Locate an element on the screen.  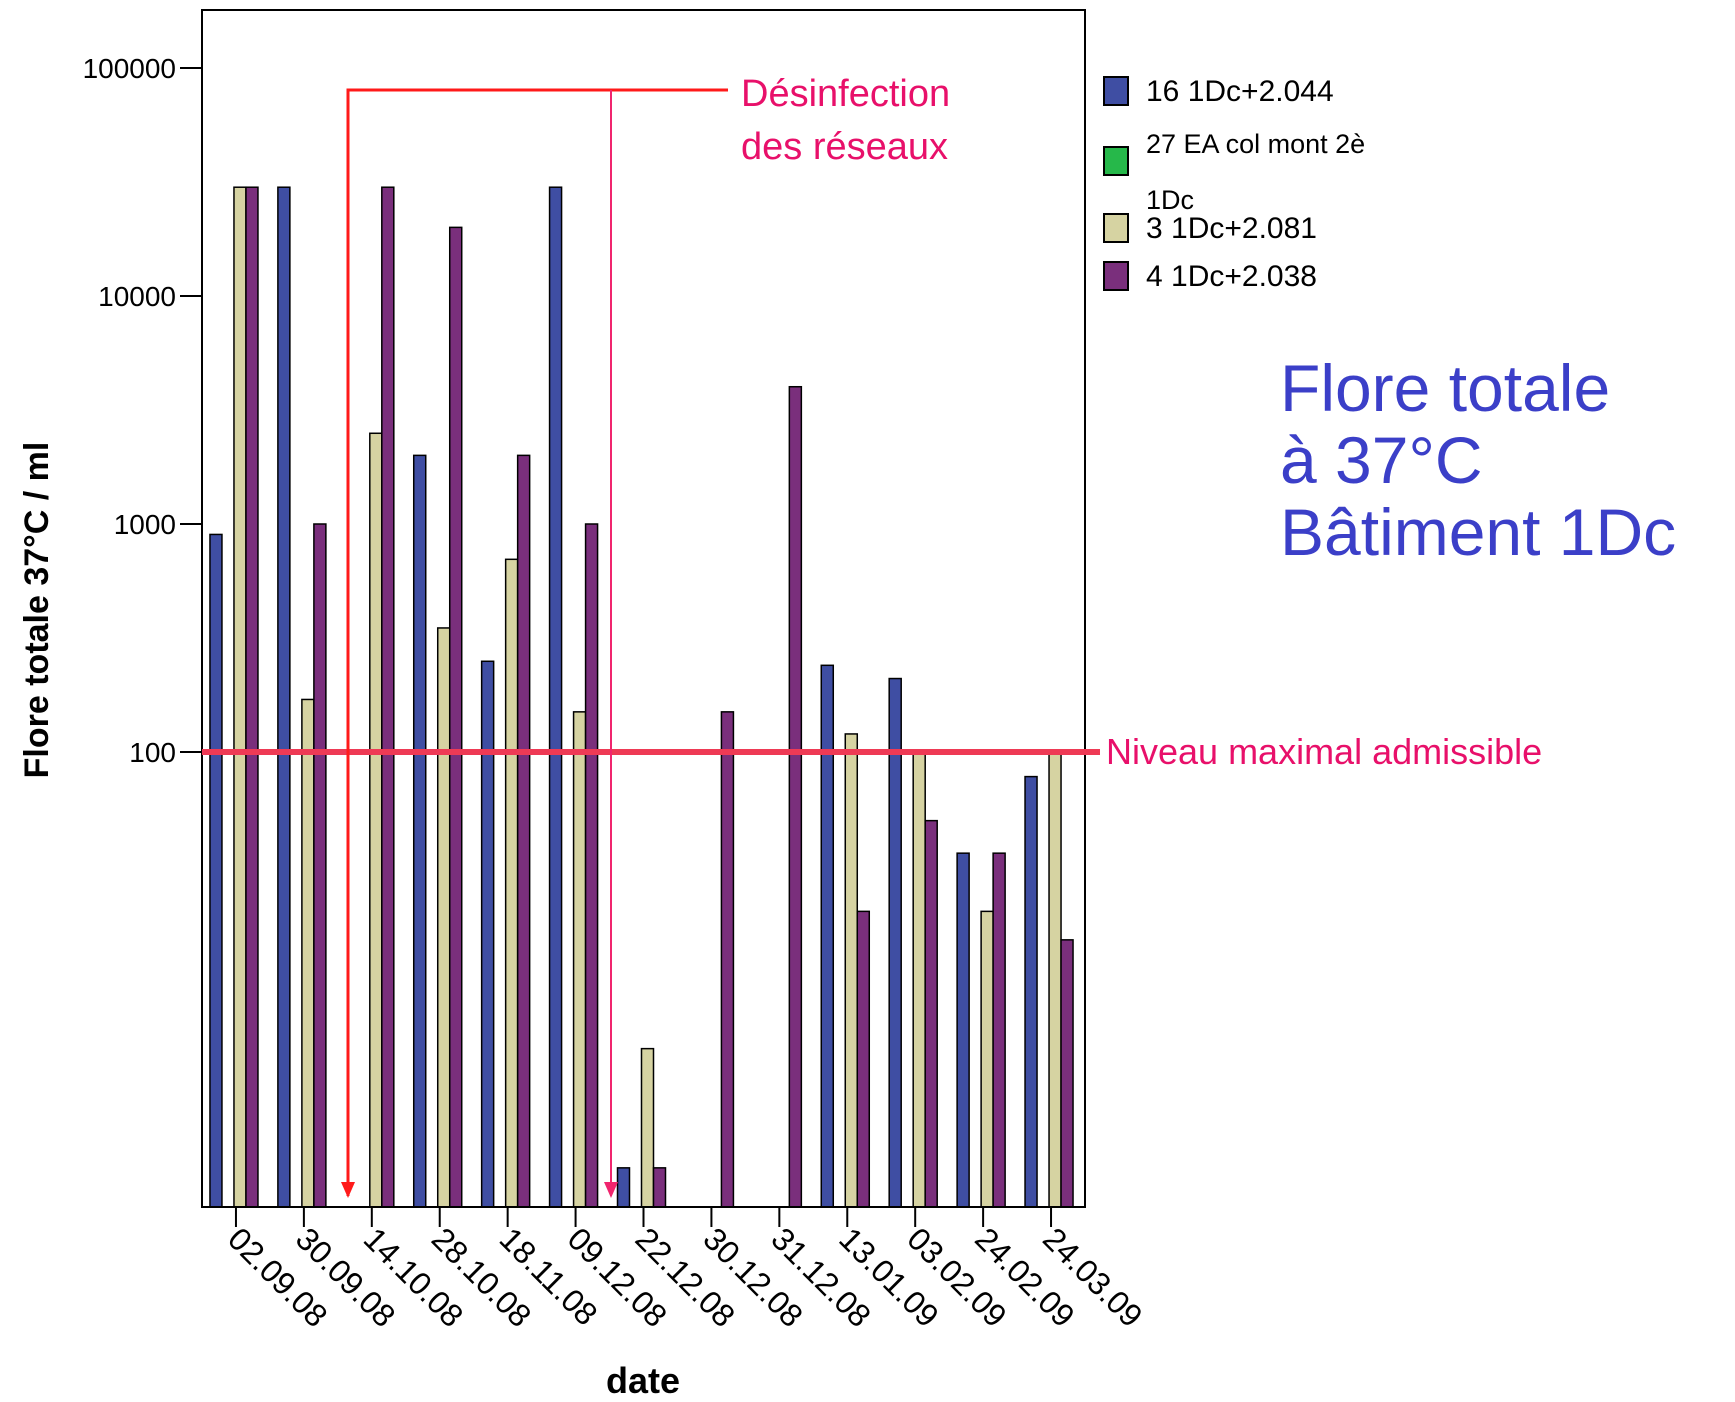
side-title-line1: Flore totale is located at coordinates (1445, 388).